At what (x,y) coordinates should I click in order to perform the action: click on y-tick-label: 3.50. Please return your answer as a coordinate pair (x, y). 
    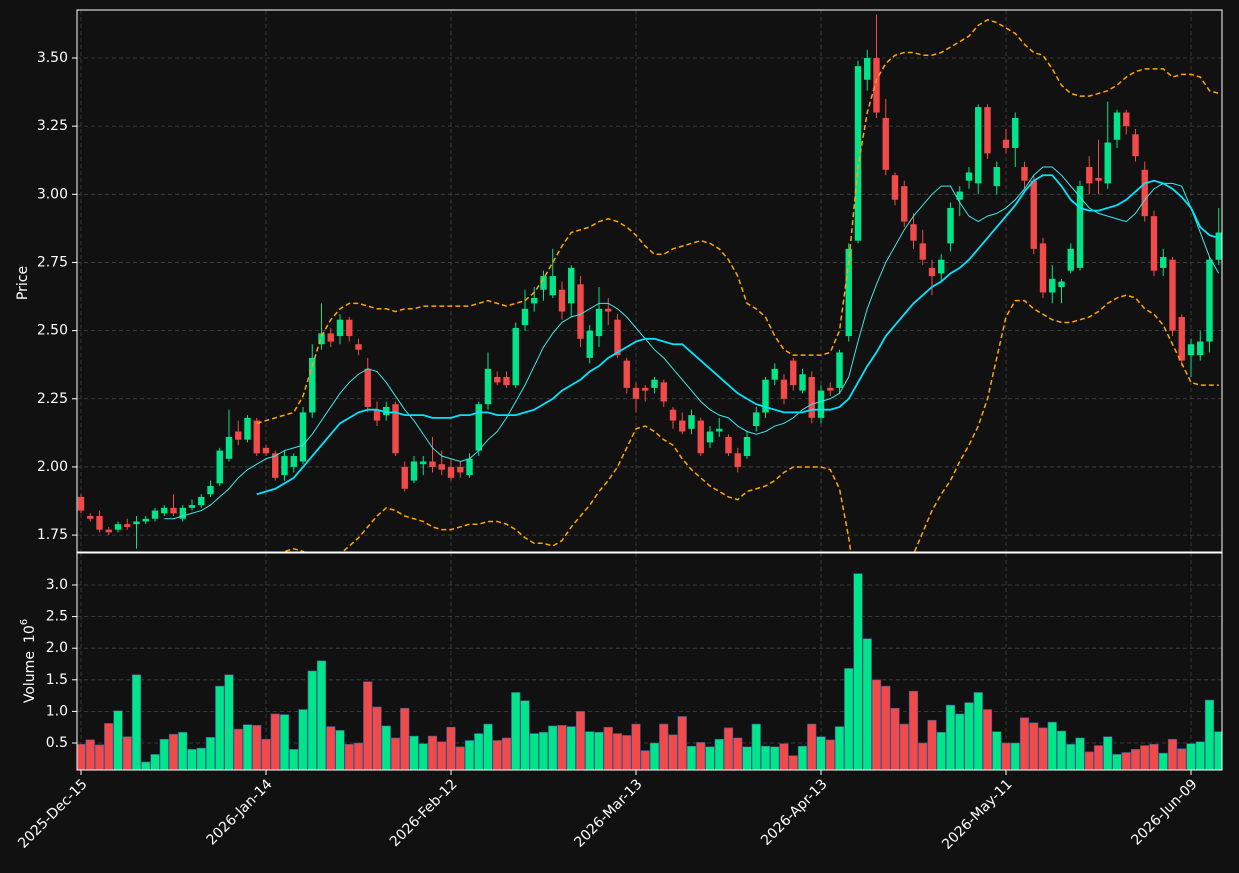
    Looking at the image, I should click on (52, 58).